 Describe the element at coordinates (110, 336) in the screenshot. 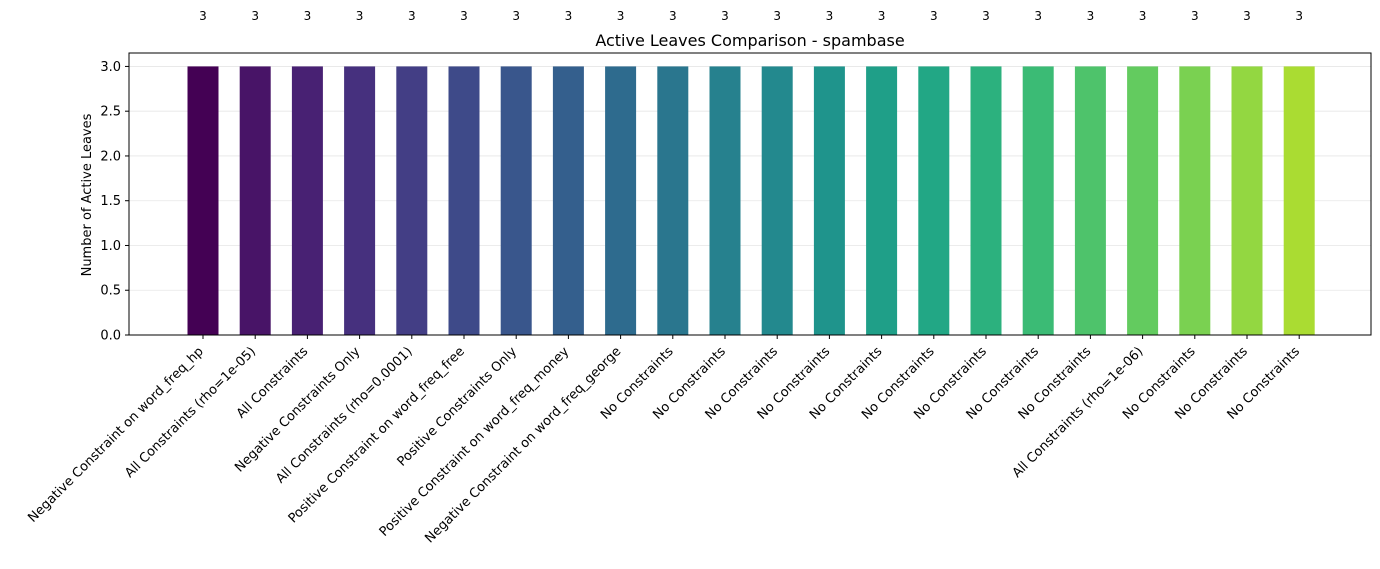

I see `y-tick-label: 0.0` at that location.